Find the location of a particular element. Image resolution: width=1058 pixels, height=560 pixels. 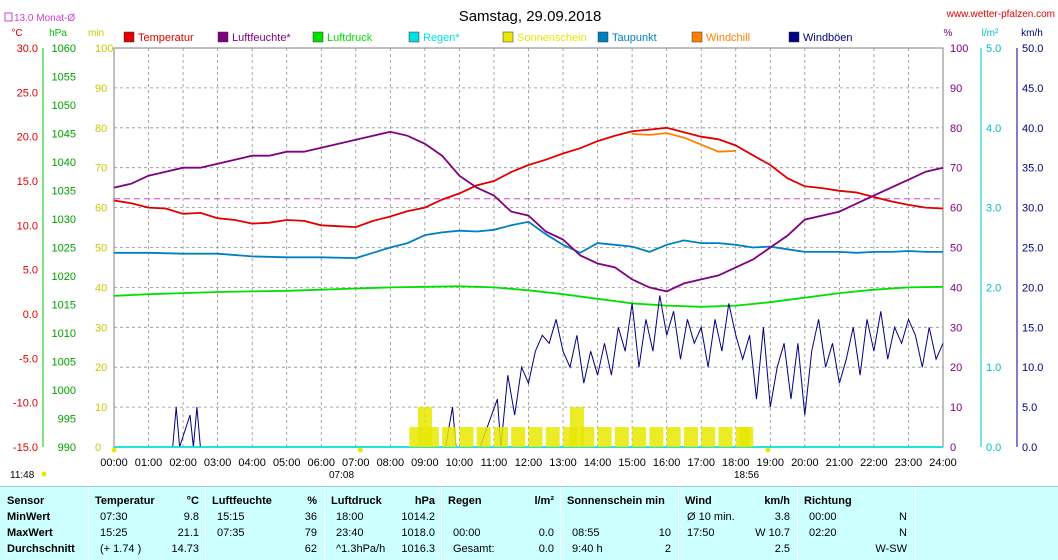

rain-axis-tick: 5.0 is located at coordinates (993, 49).